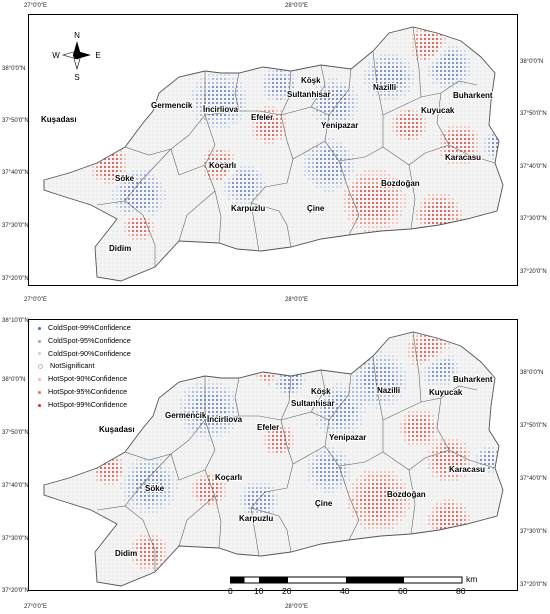  What do you see at coordinates (77, 35) in the screenshot?
I see `compass-north: N` at bounding box center [77, 35].